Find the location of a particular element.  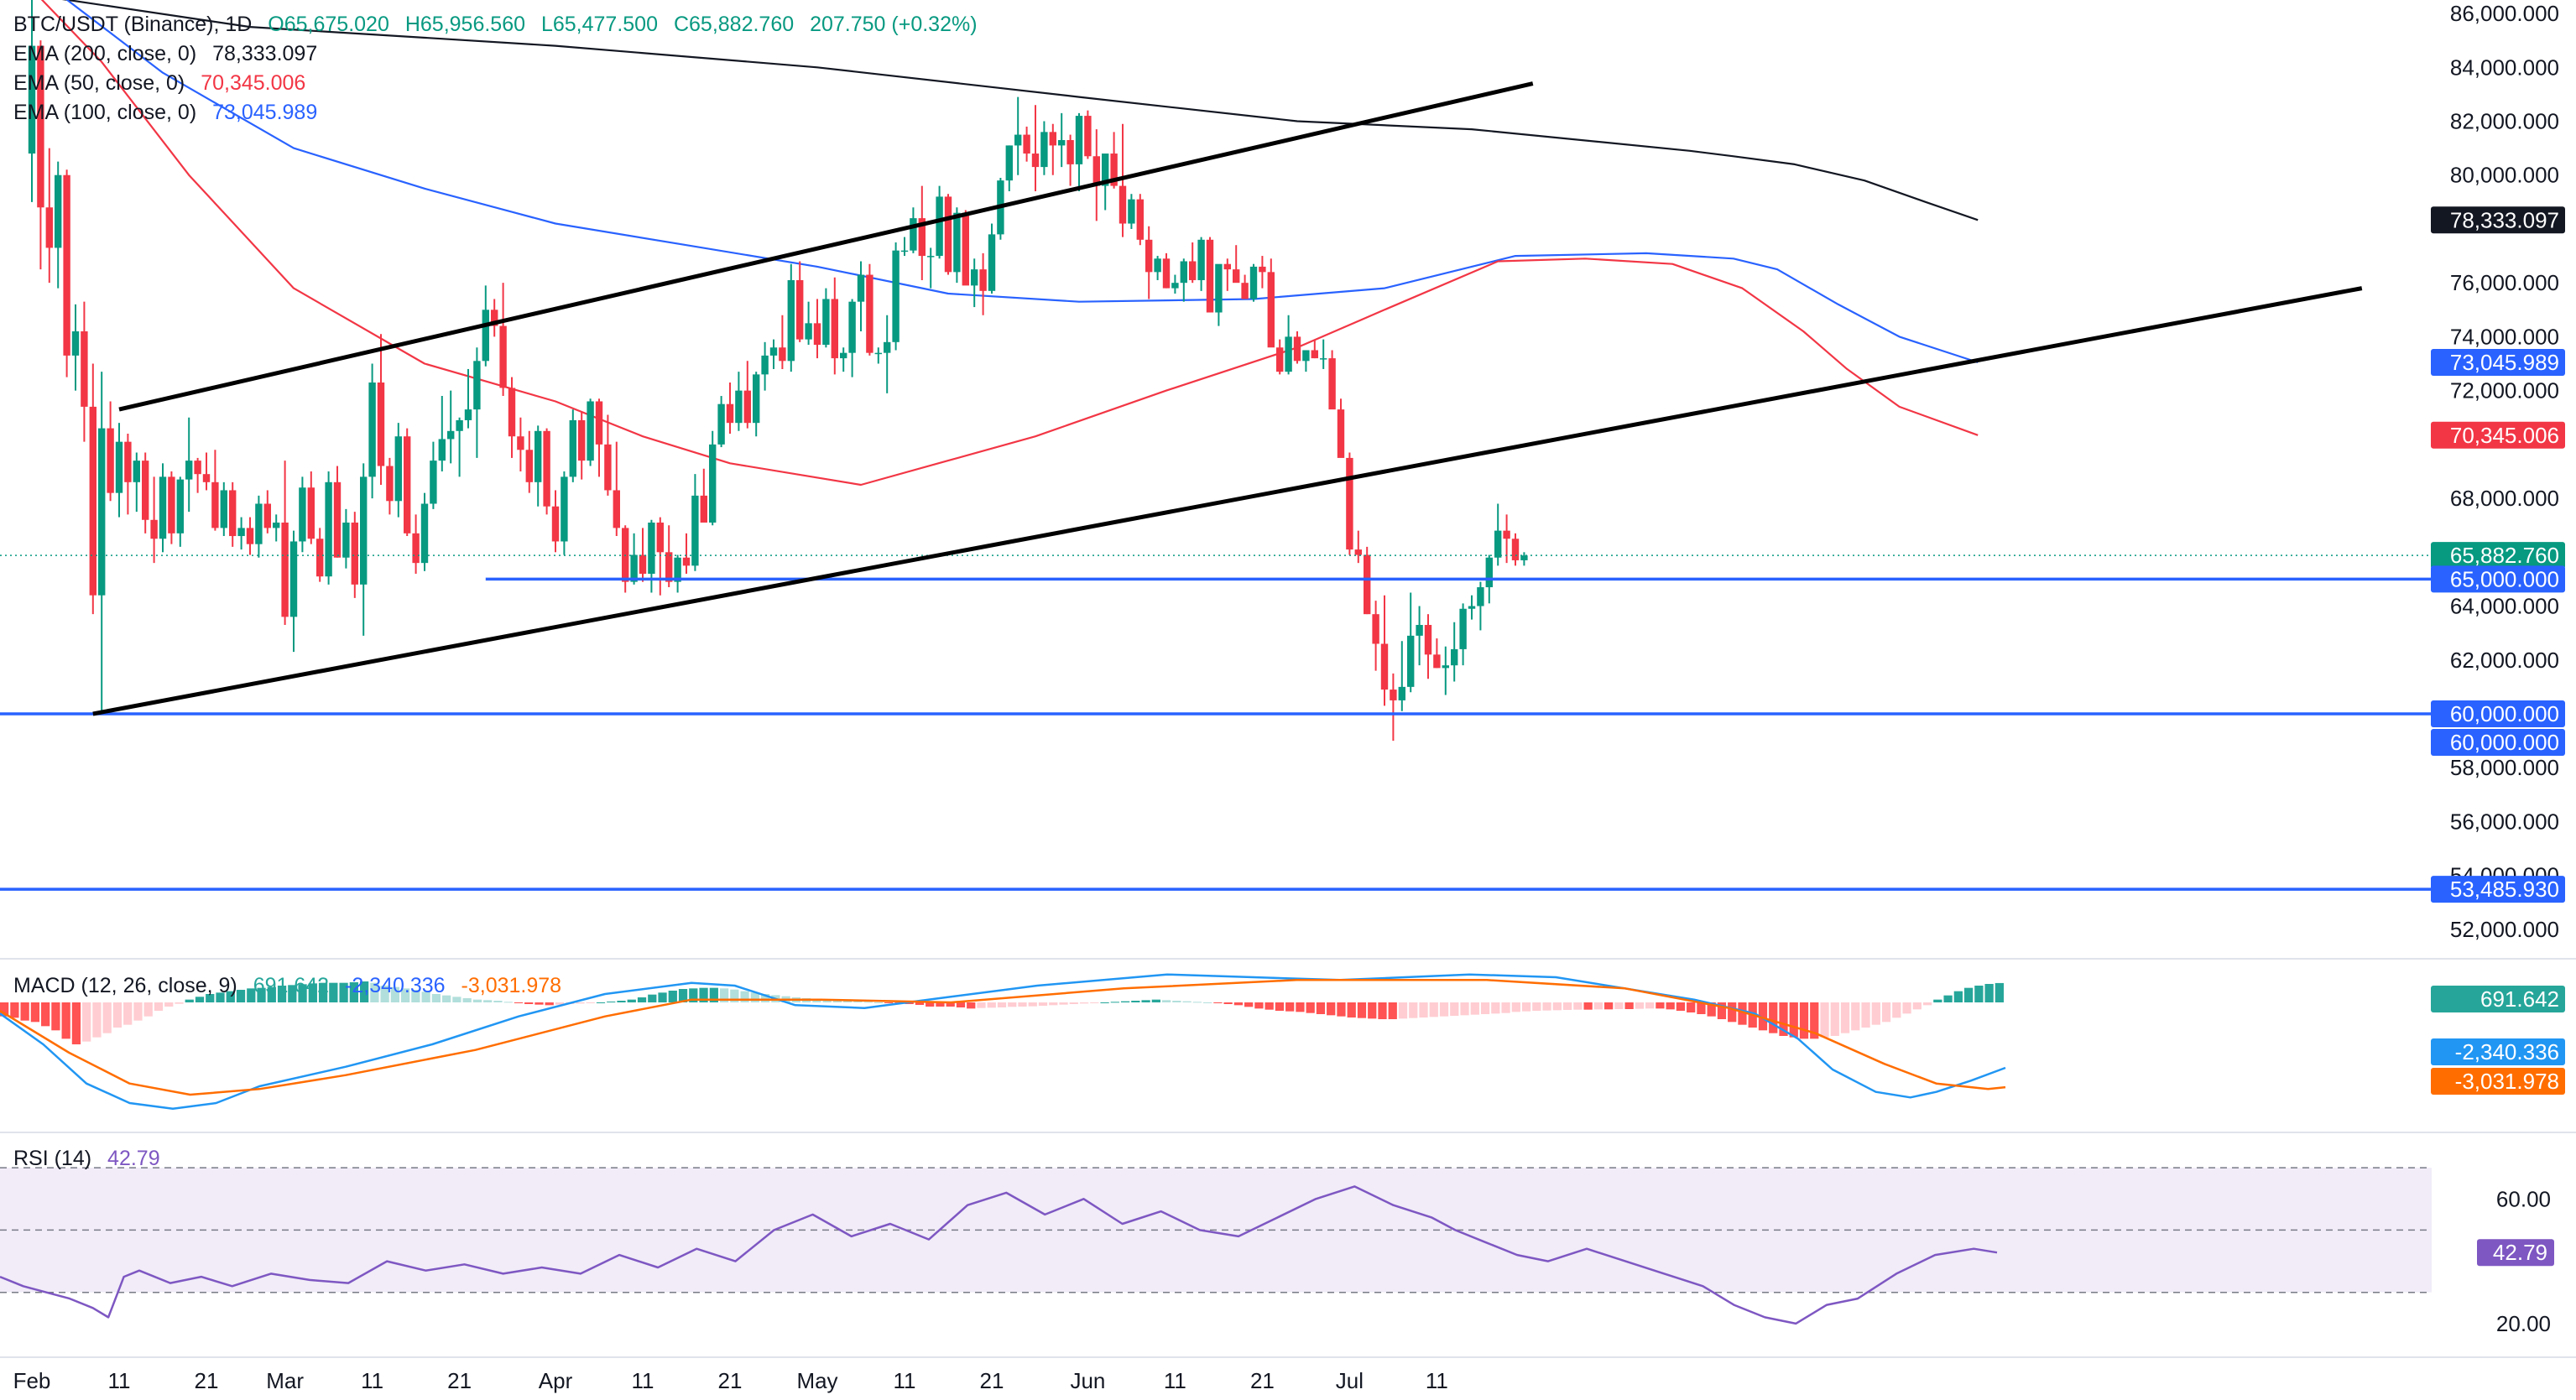

price-label: 70,345.006 is located at coordinates (2498, 435).